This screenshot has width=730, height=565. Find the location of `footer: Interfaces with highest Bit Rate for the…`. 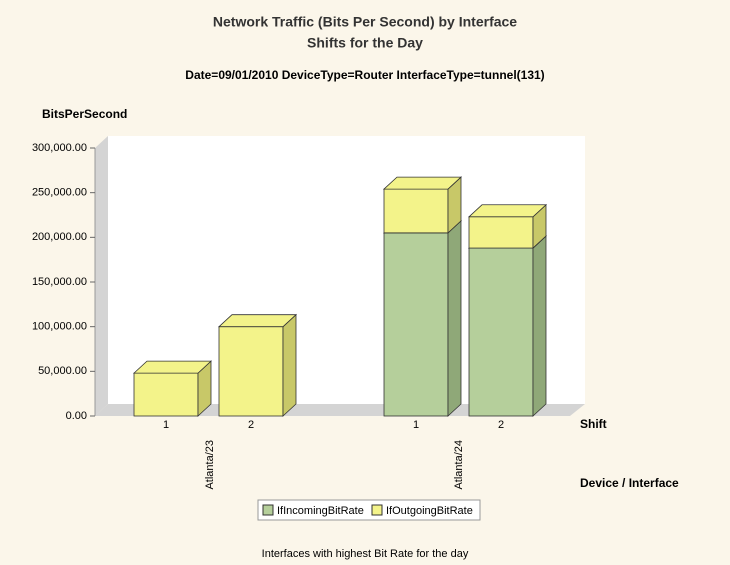

footer: Interfaces with highest Bit Rate for the… is located at coordinates (365, 554).